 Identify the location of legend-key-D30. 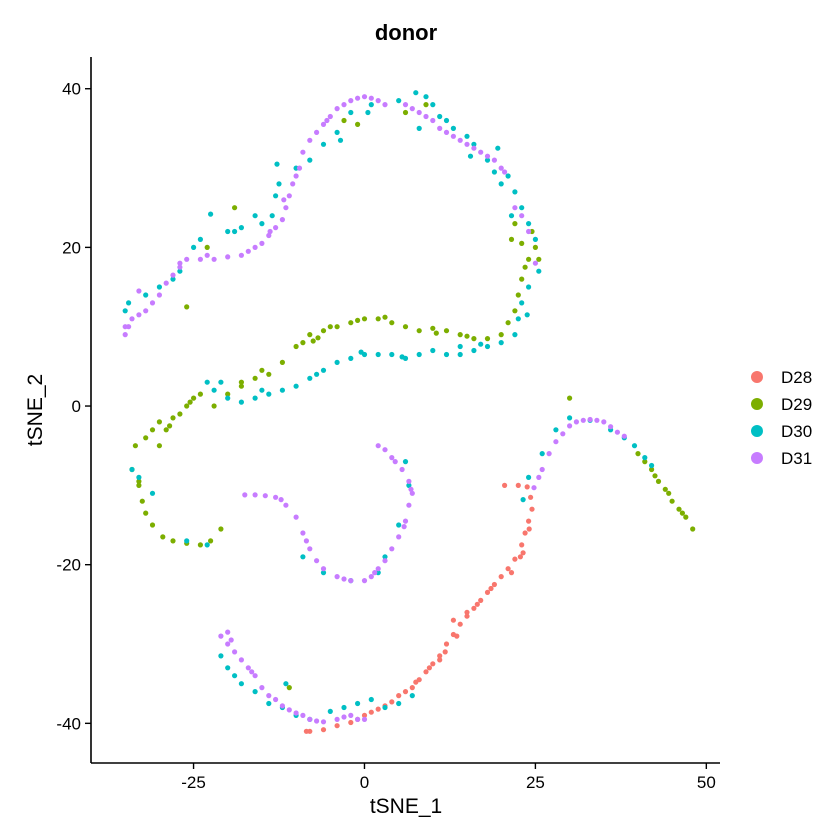
(757, 431).